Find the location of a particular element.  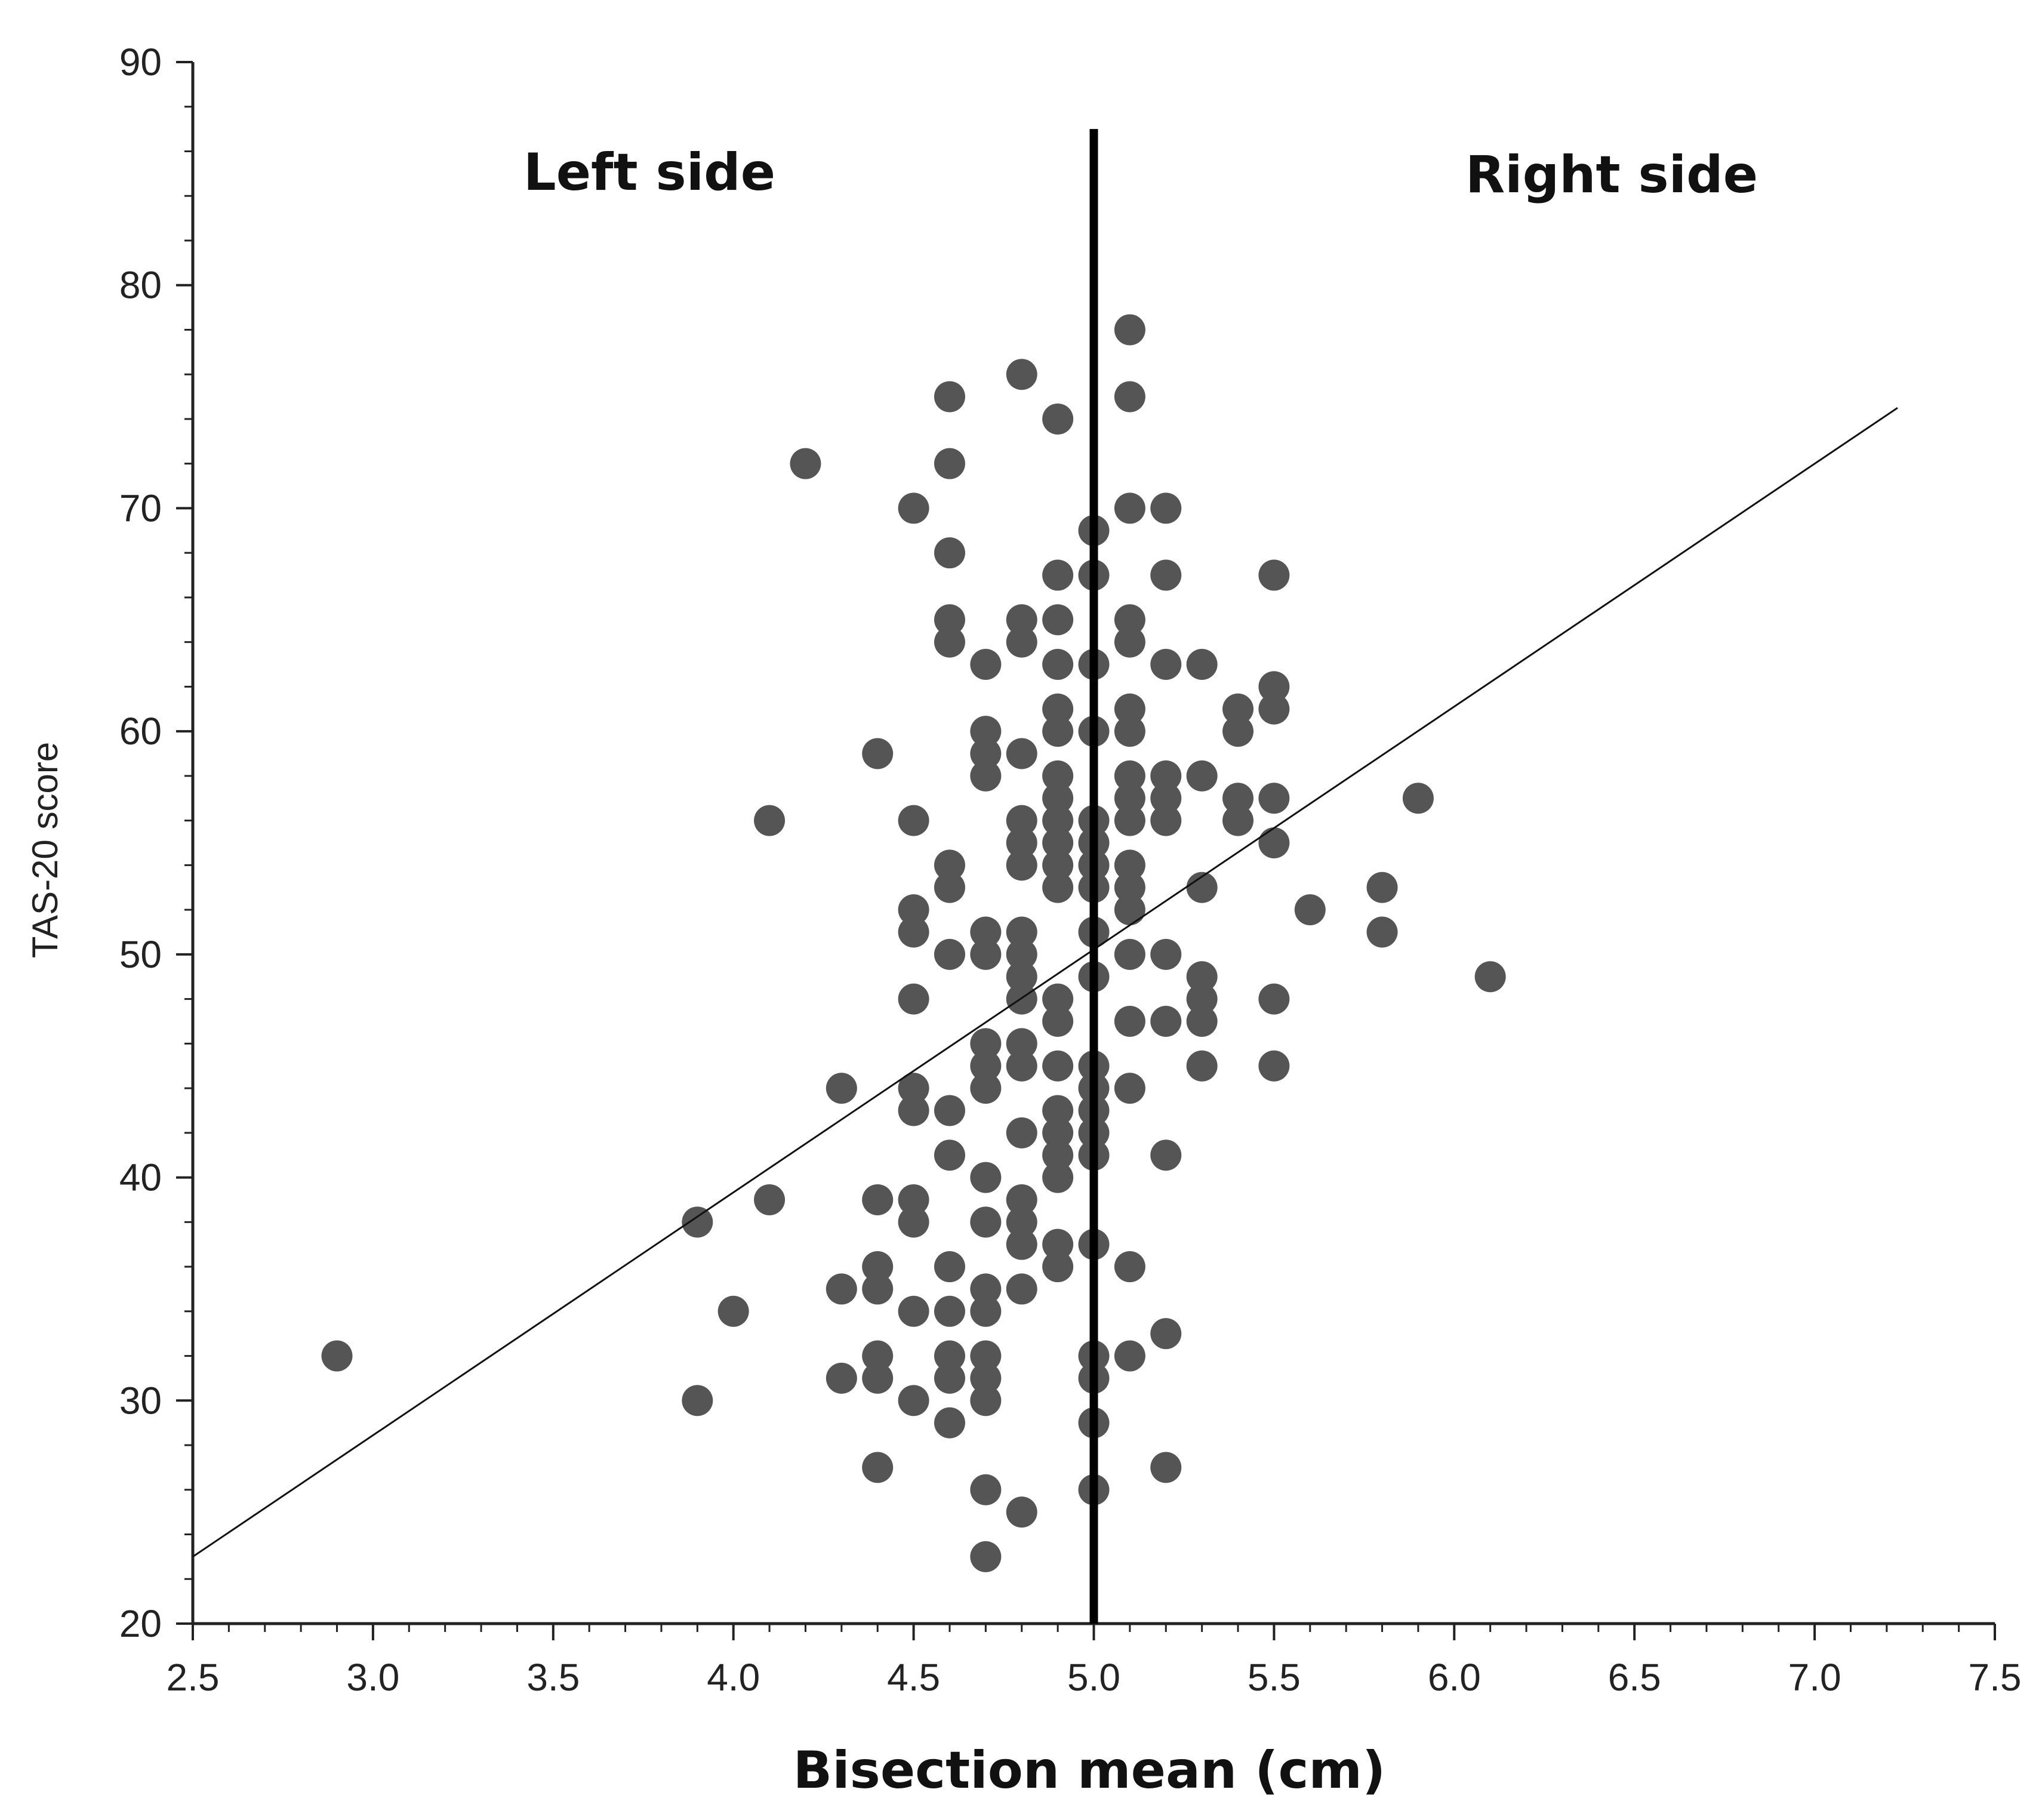

y-tick-label: 80 is located at coordinates (140, 286).